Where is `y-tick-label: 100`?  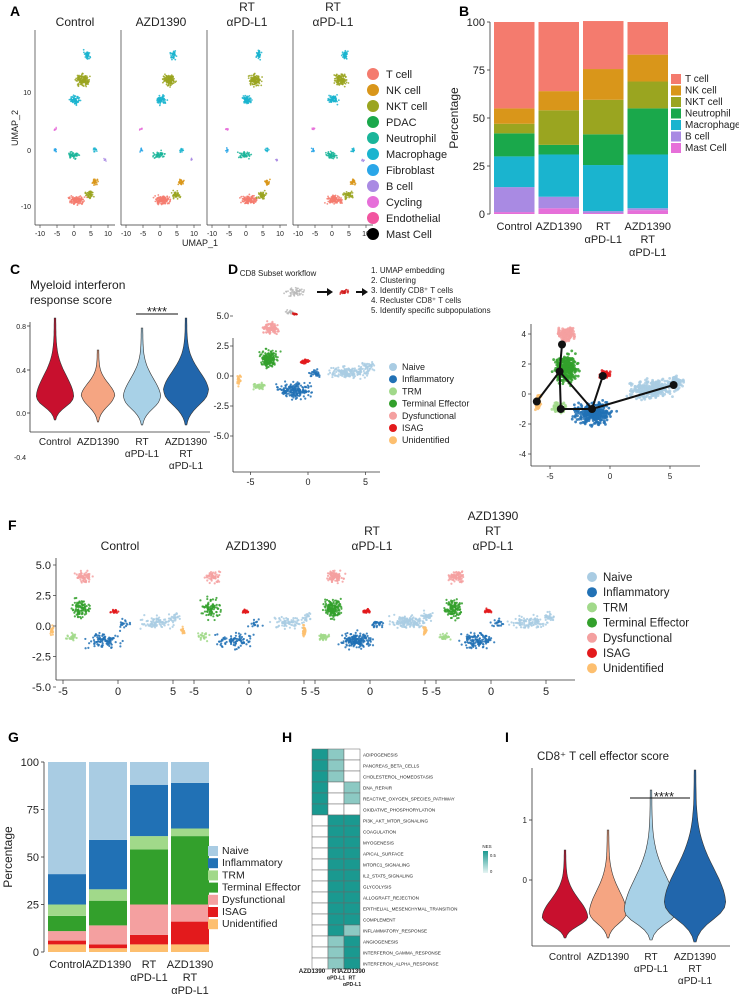 y-tick-label: 100 is located at coordinates (476, 23).